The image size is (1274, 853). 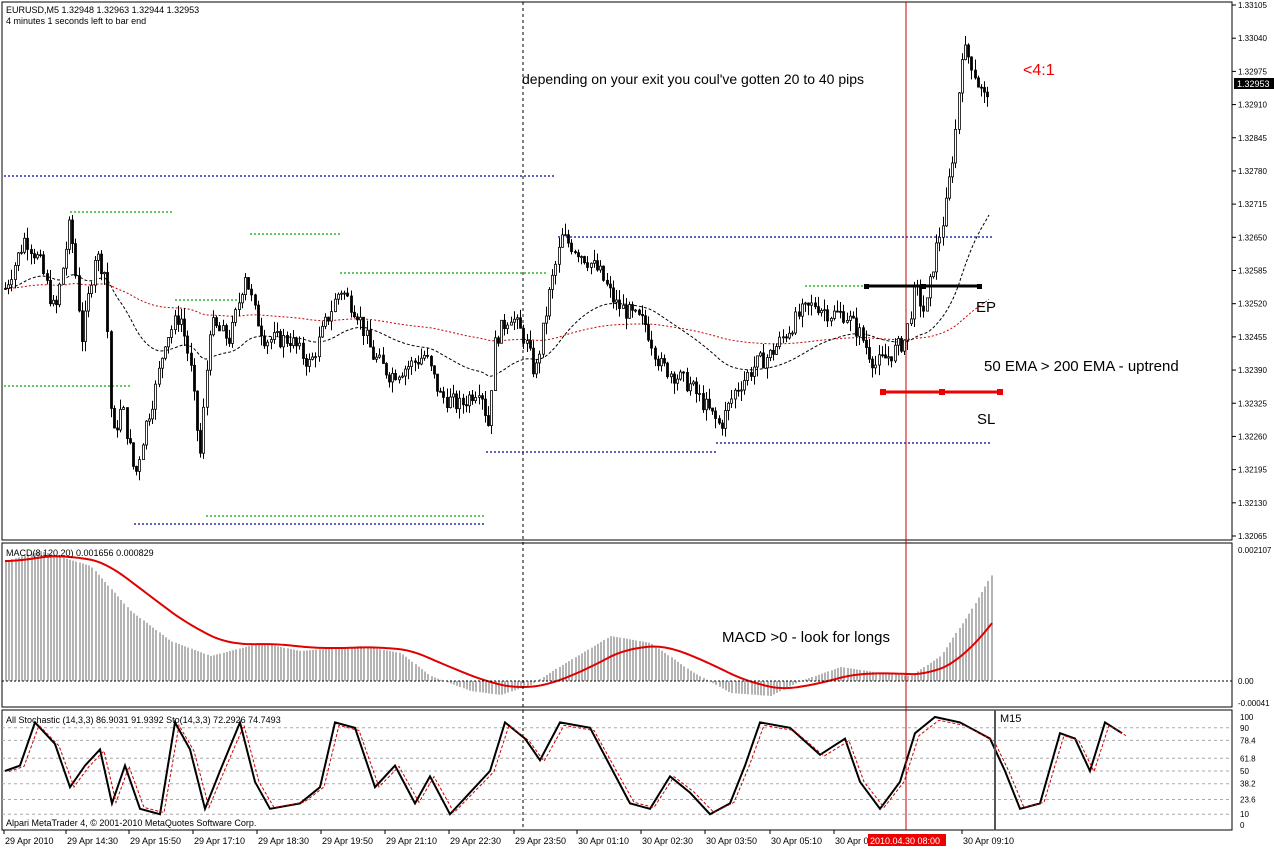 What do you see at coordinates (540, 841) in the screenshot?
I see `time-tick-label: 29 Apr 23:50` at bounding box center [540, 841].